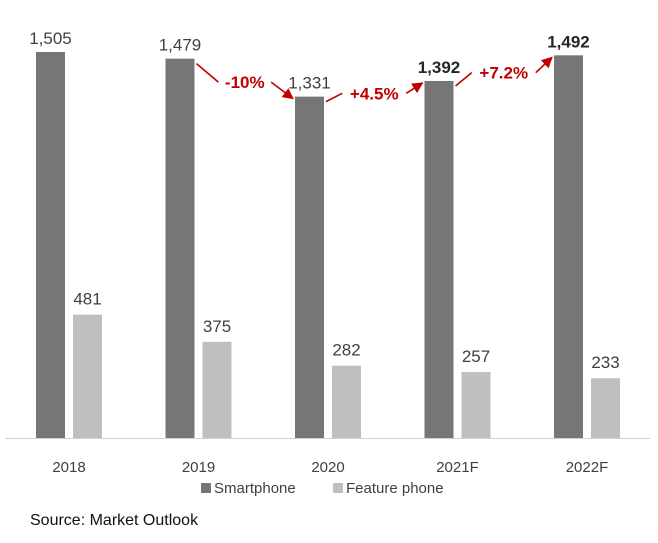 This screenshot has height=543, width=658. I want to click on x-tick-label-2022F: 2022F, so click(587, 467).